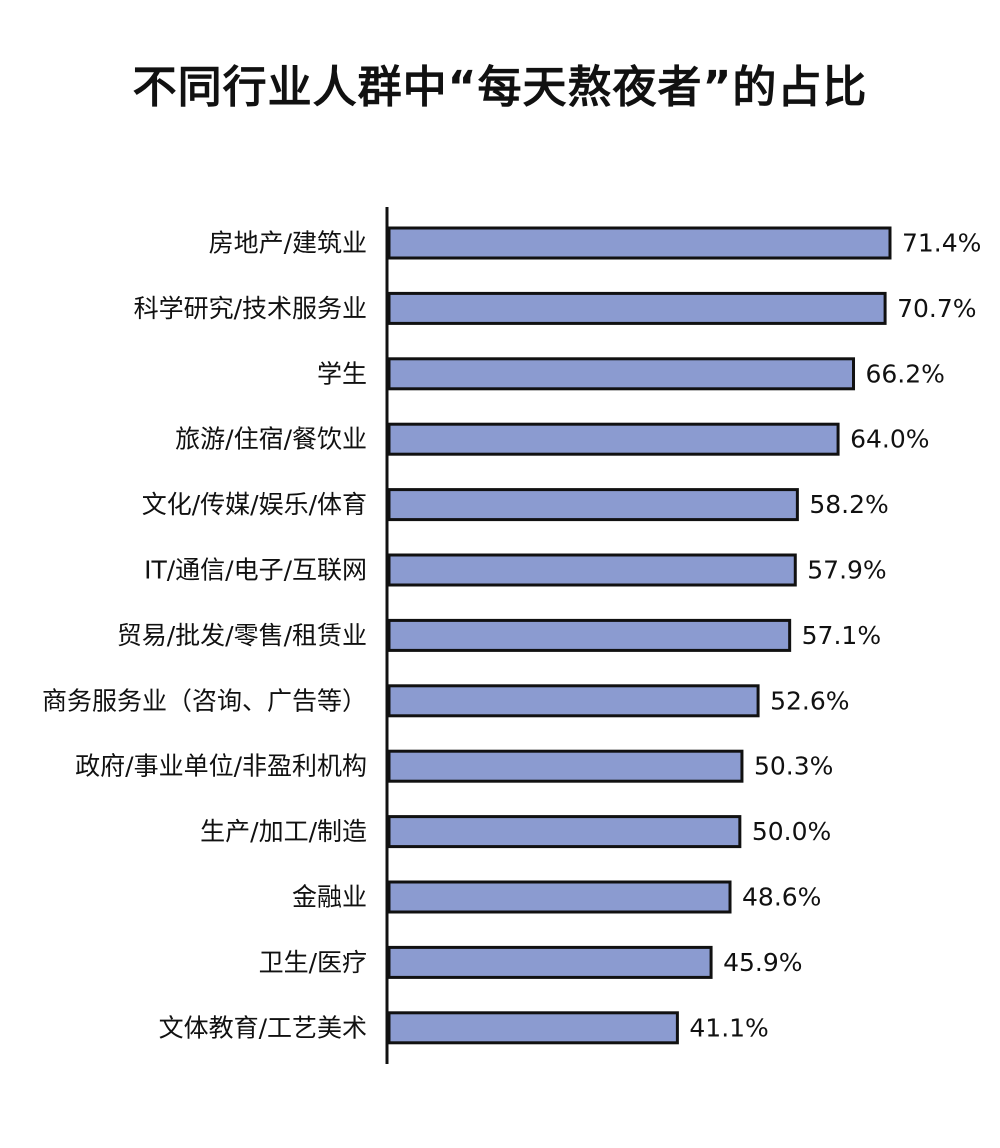 This screenshot has height=1148, width=1000. What do you see at coordinates (204, 700) in the screenshot?
I see `category-label: 商务服务业（咨询、广告等）` at bounding box center [204, 700].